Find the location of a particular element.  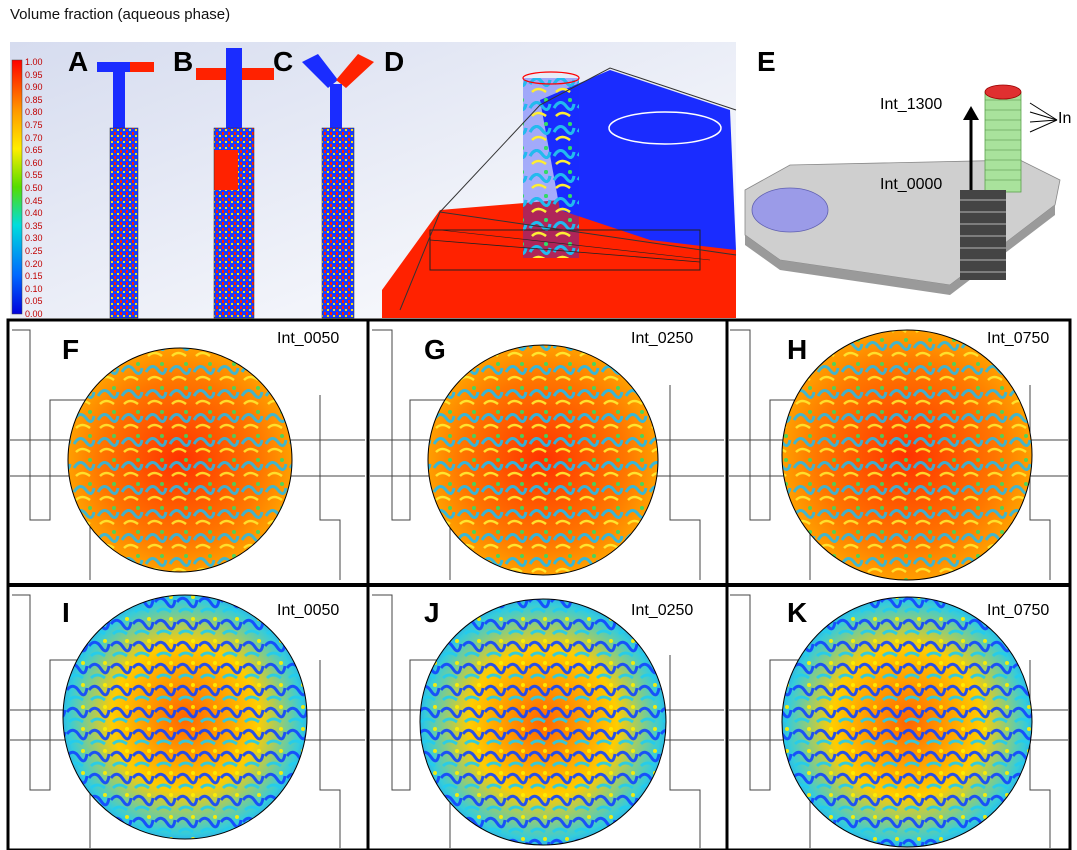

panel-b-geometry is located at coordinates (235, 183).